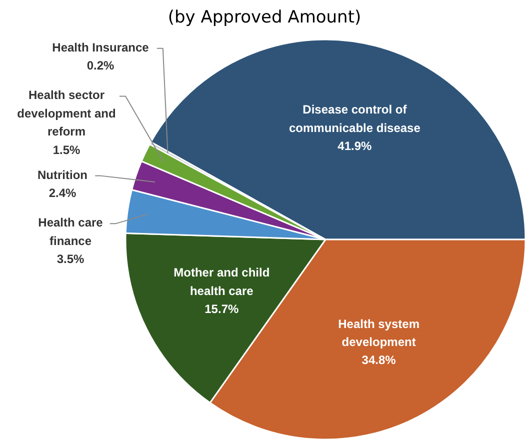 This screenshot has height=448, width=528. What do you see at coordinates (355, 118) in the screenshot?
I see `slice-label: Disease control of communicable disease` at bounding box center [355, 118].